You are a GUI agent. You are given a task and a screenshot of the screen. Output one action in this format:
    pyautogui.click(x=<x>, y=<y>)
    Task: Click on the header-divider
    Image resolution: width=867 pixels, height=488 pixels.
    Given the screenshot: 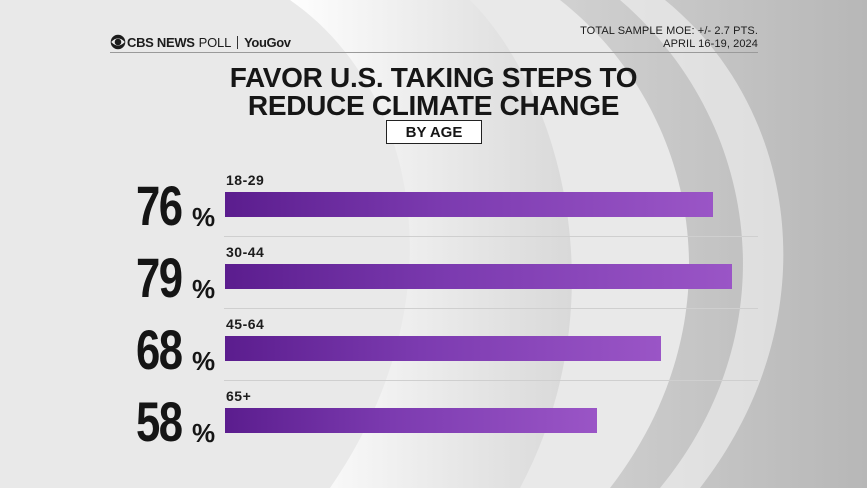 What is the action you would take?
    pyautogui.click(x=434, y=52)
    